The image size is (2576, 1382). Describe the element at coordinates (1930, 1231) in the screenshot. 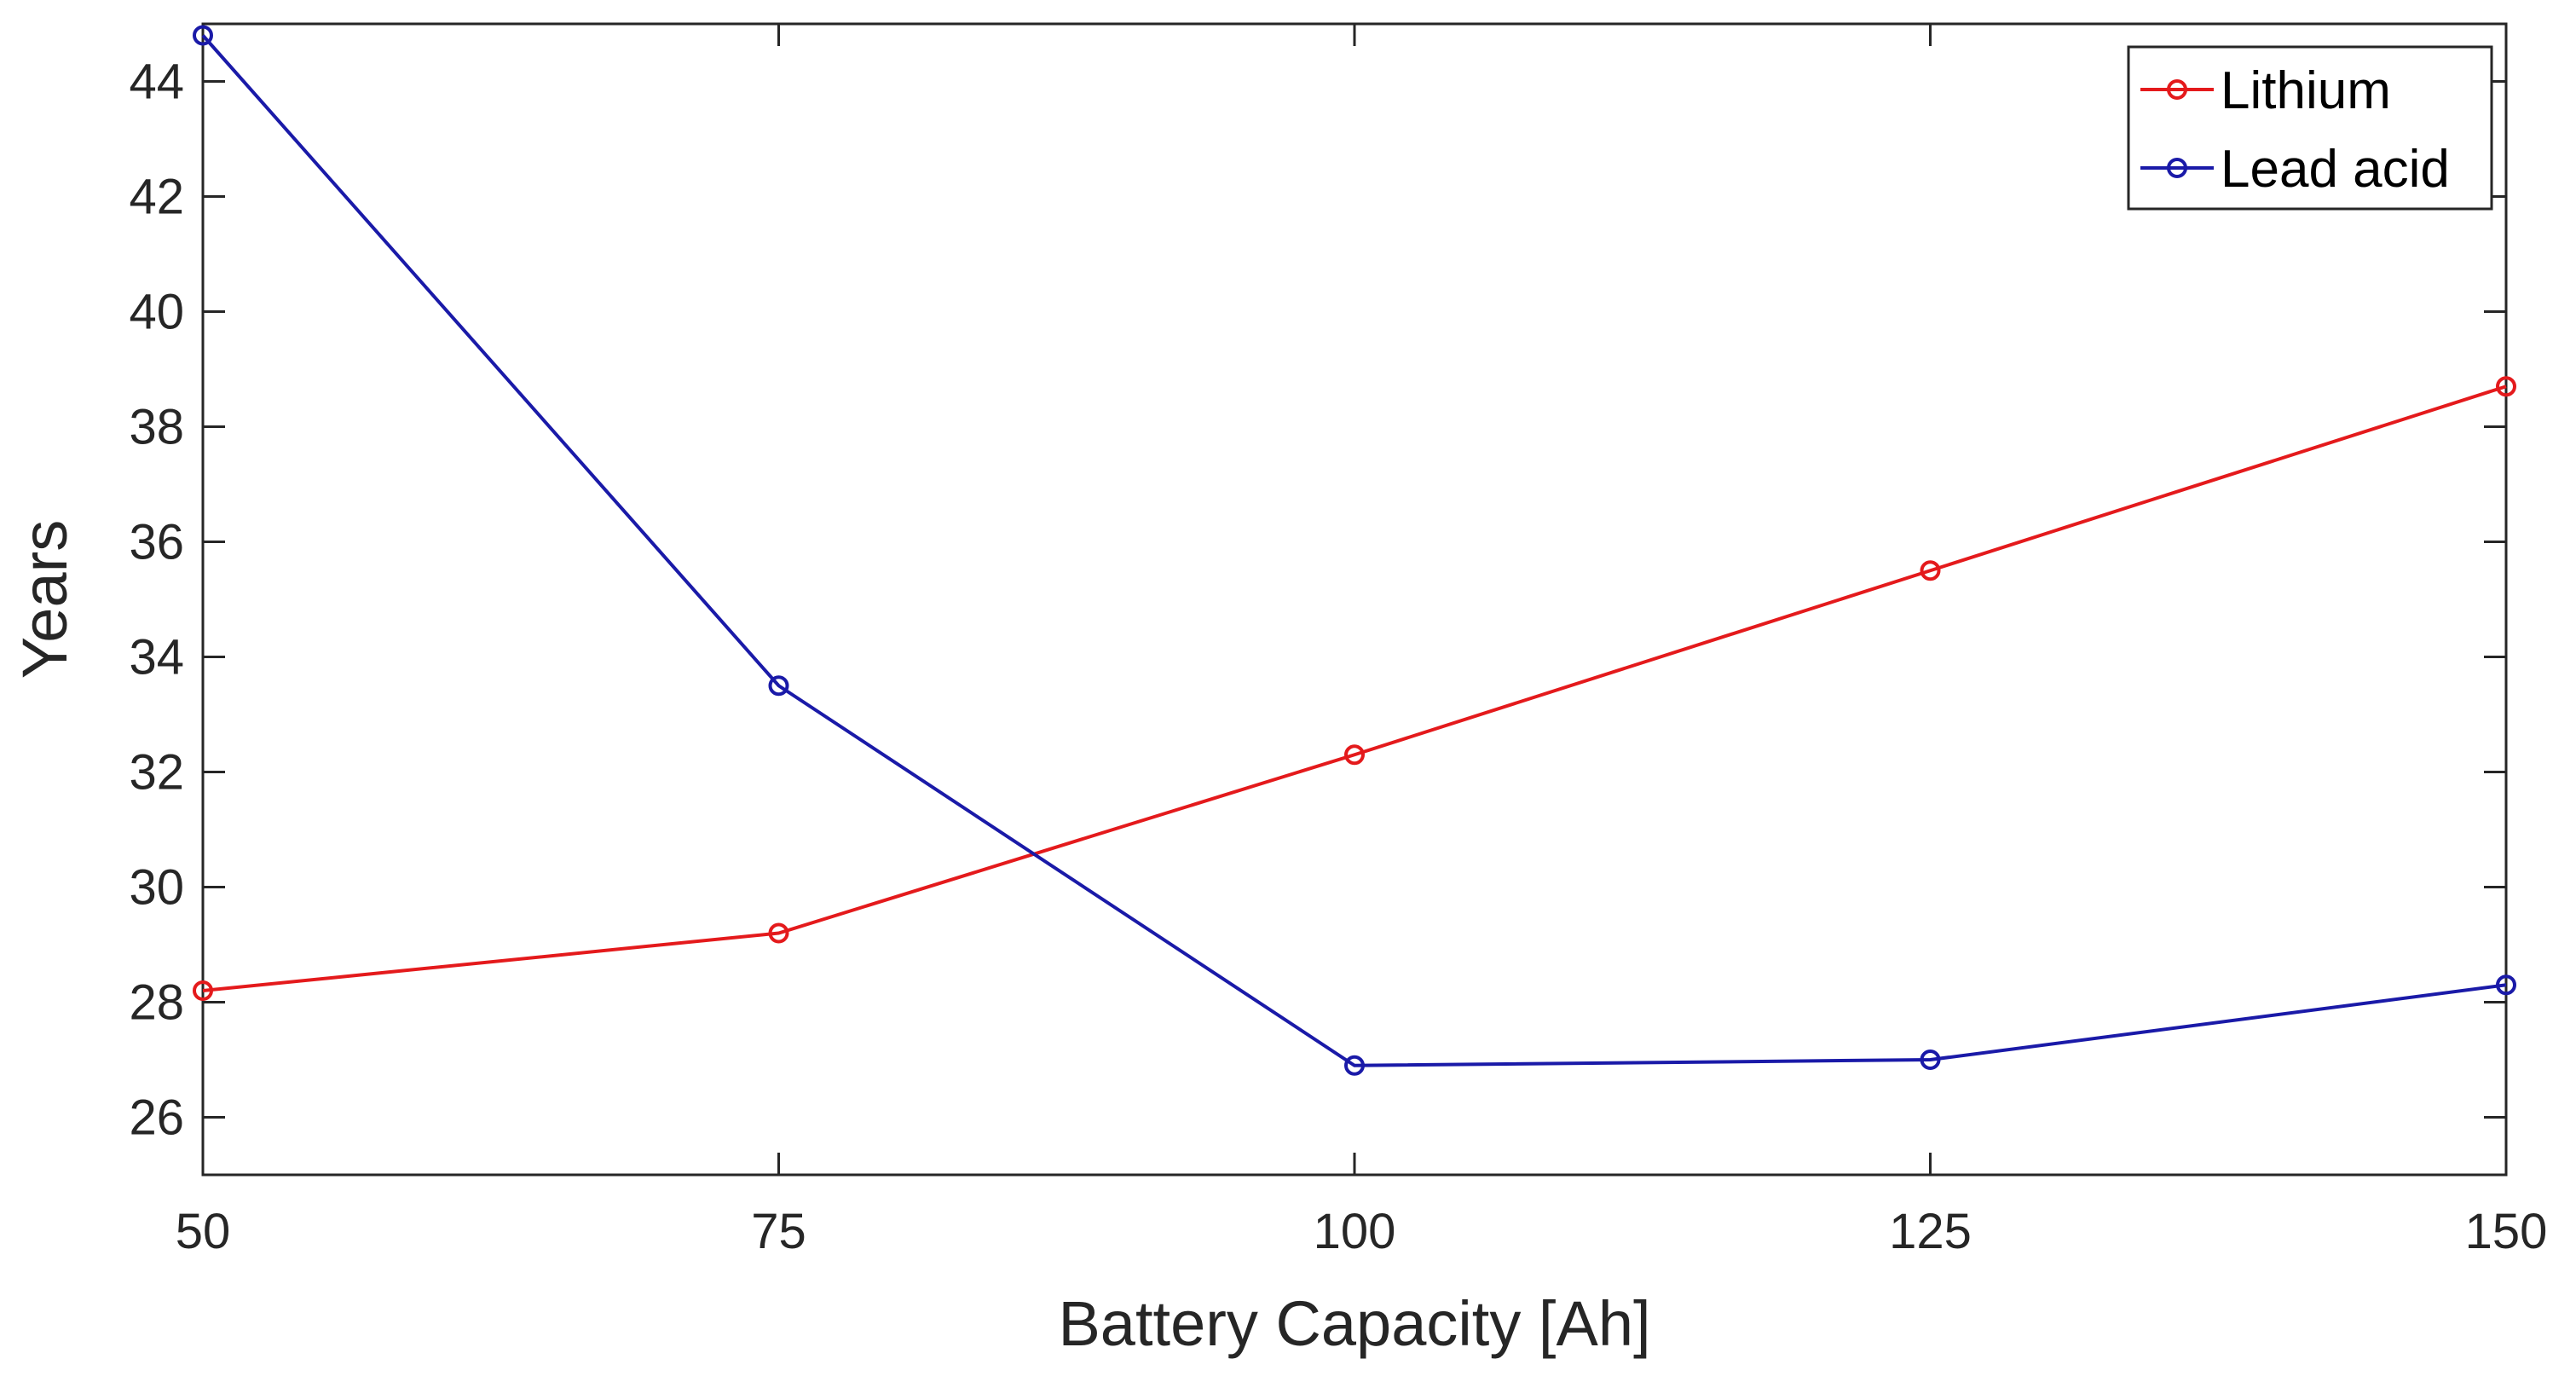

I see `x-tick-label: 125` at that location.